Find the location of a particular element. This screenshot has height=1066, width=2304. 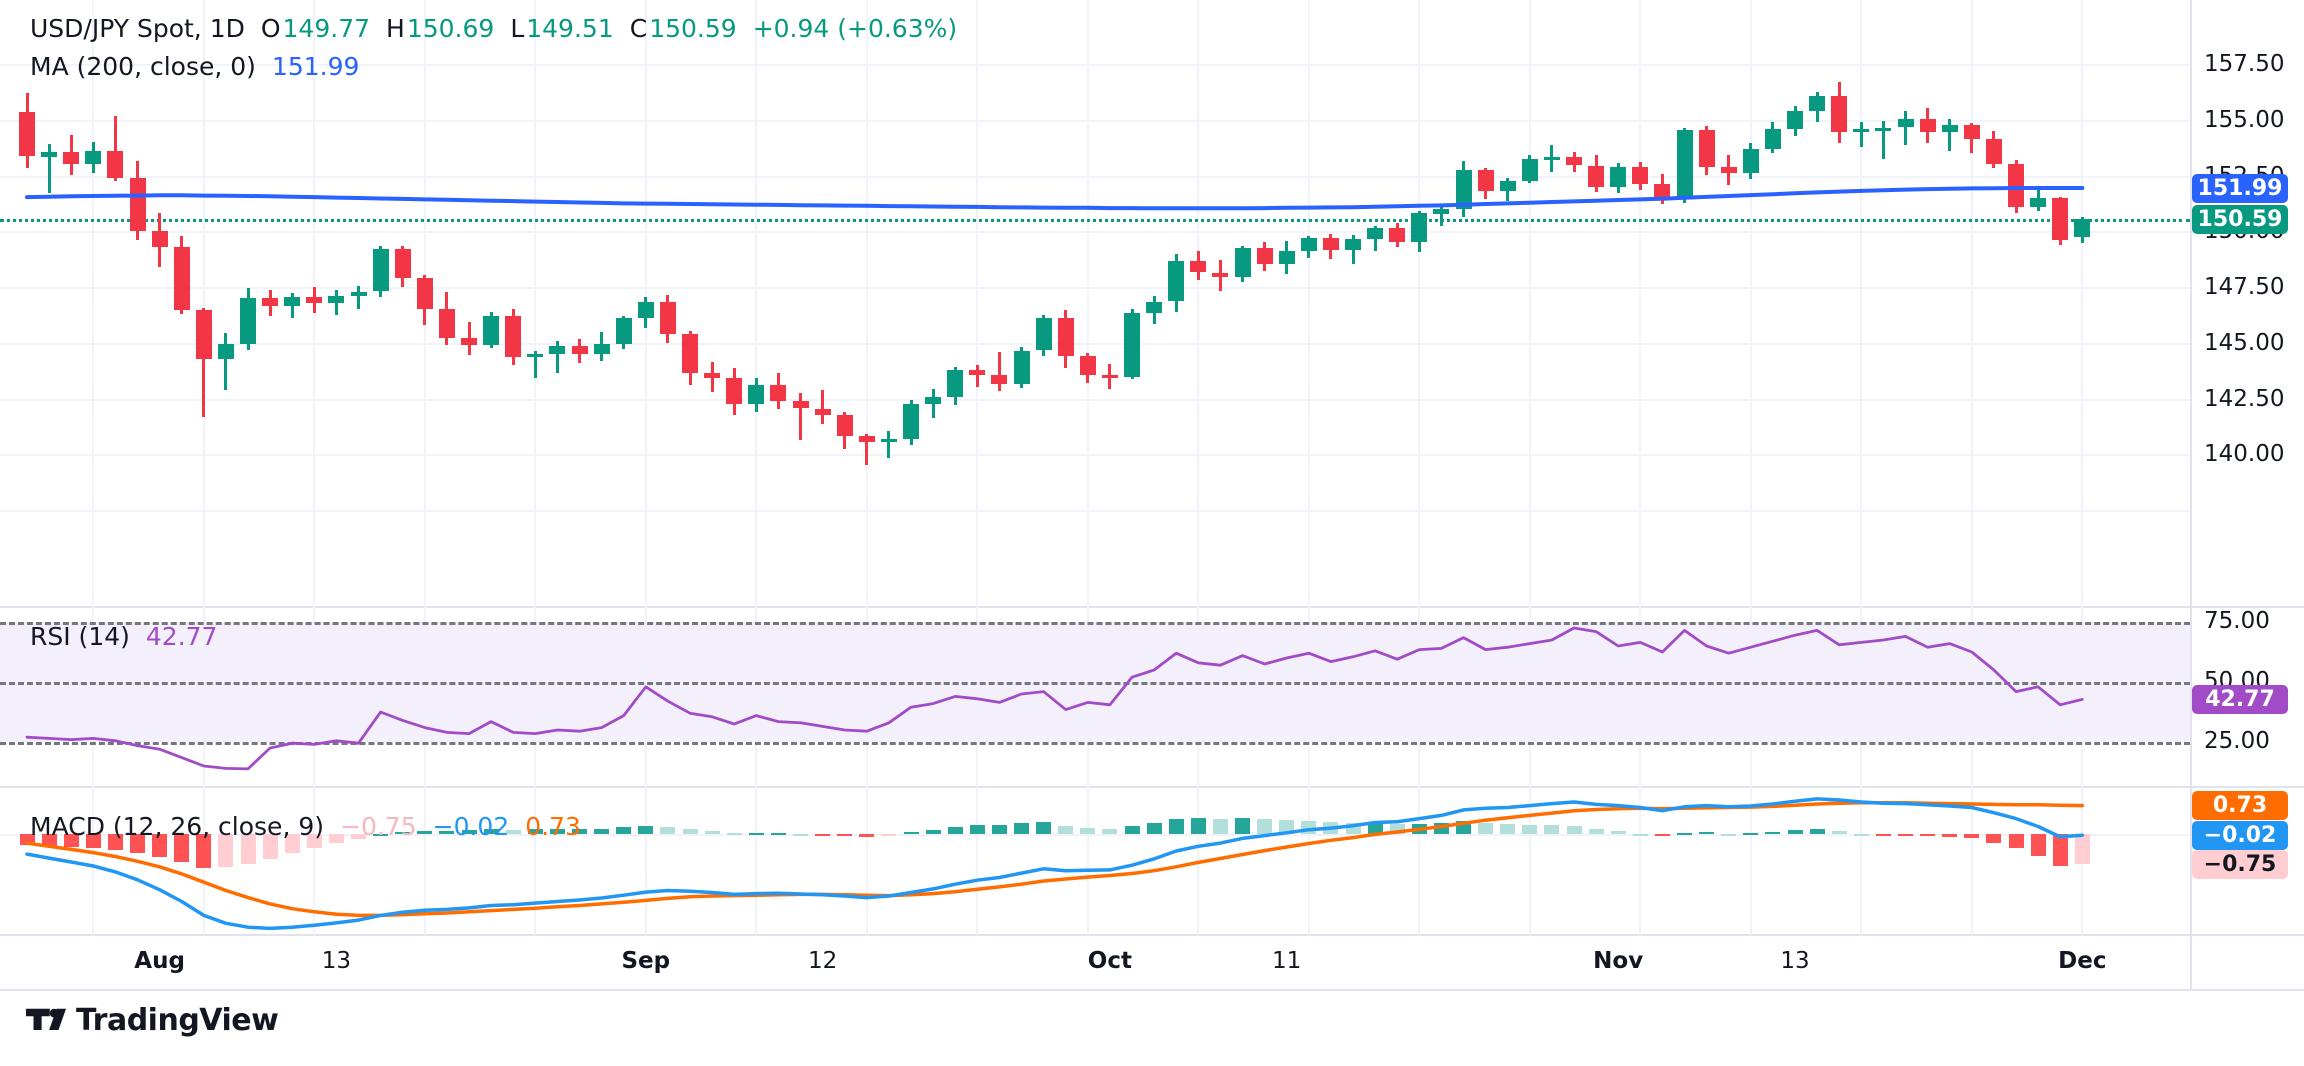

time-axis-label: 11 is located at coordinates (1287, 961).